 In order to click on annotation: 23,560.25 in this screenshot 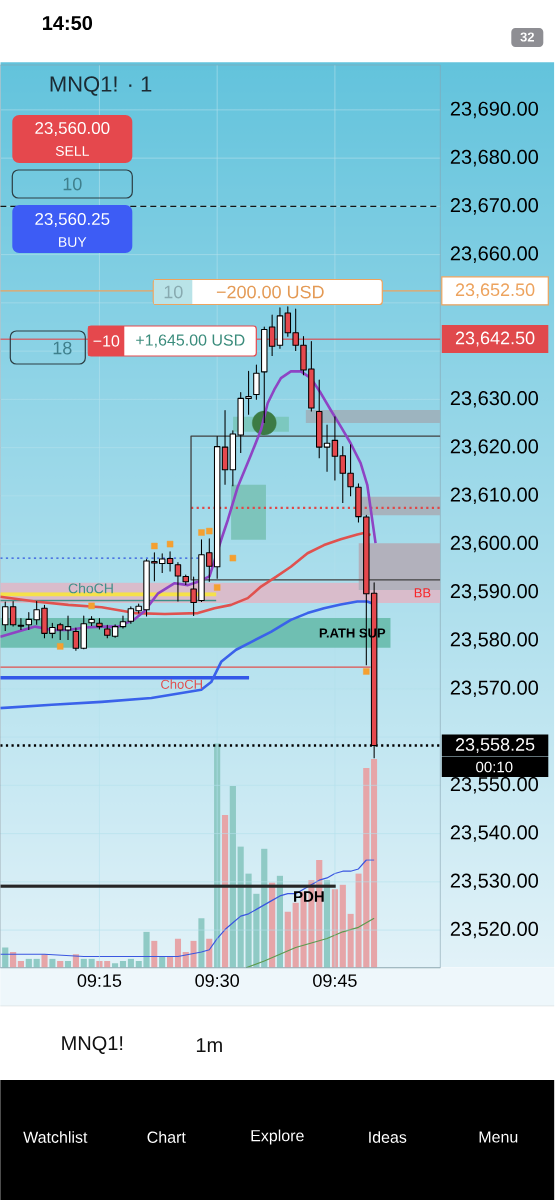, I will do `click(72, 220)`.